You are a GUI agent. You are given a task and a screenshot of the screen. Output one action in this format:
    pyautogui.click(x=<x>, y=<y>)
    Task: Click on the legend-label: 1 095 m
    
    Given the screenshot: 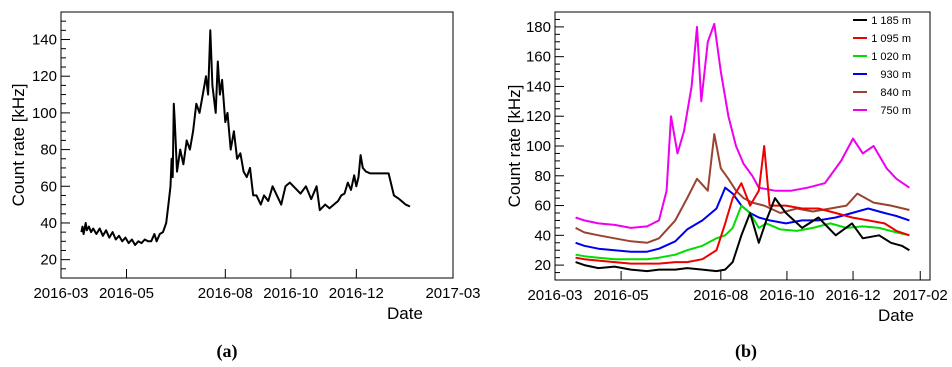 What is the action you would take?
    pyautogui.click(x=891, y=39)
    